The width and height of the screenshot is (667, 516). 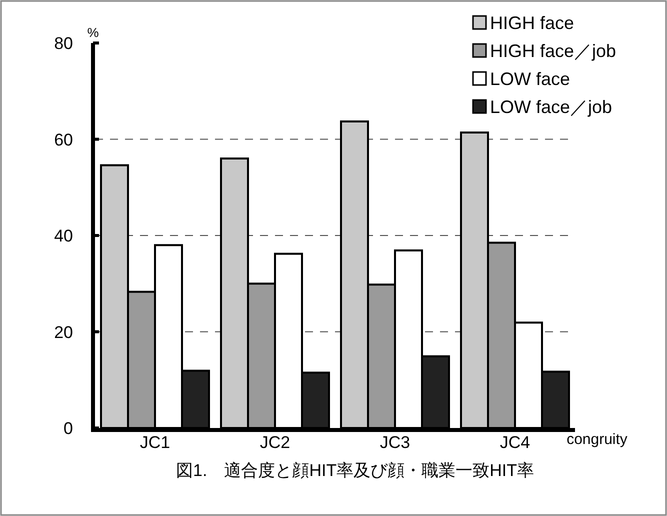 I want to click on y-tick-label: 20, so click(x=63, y=332).